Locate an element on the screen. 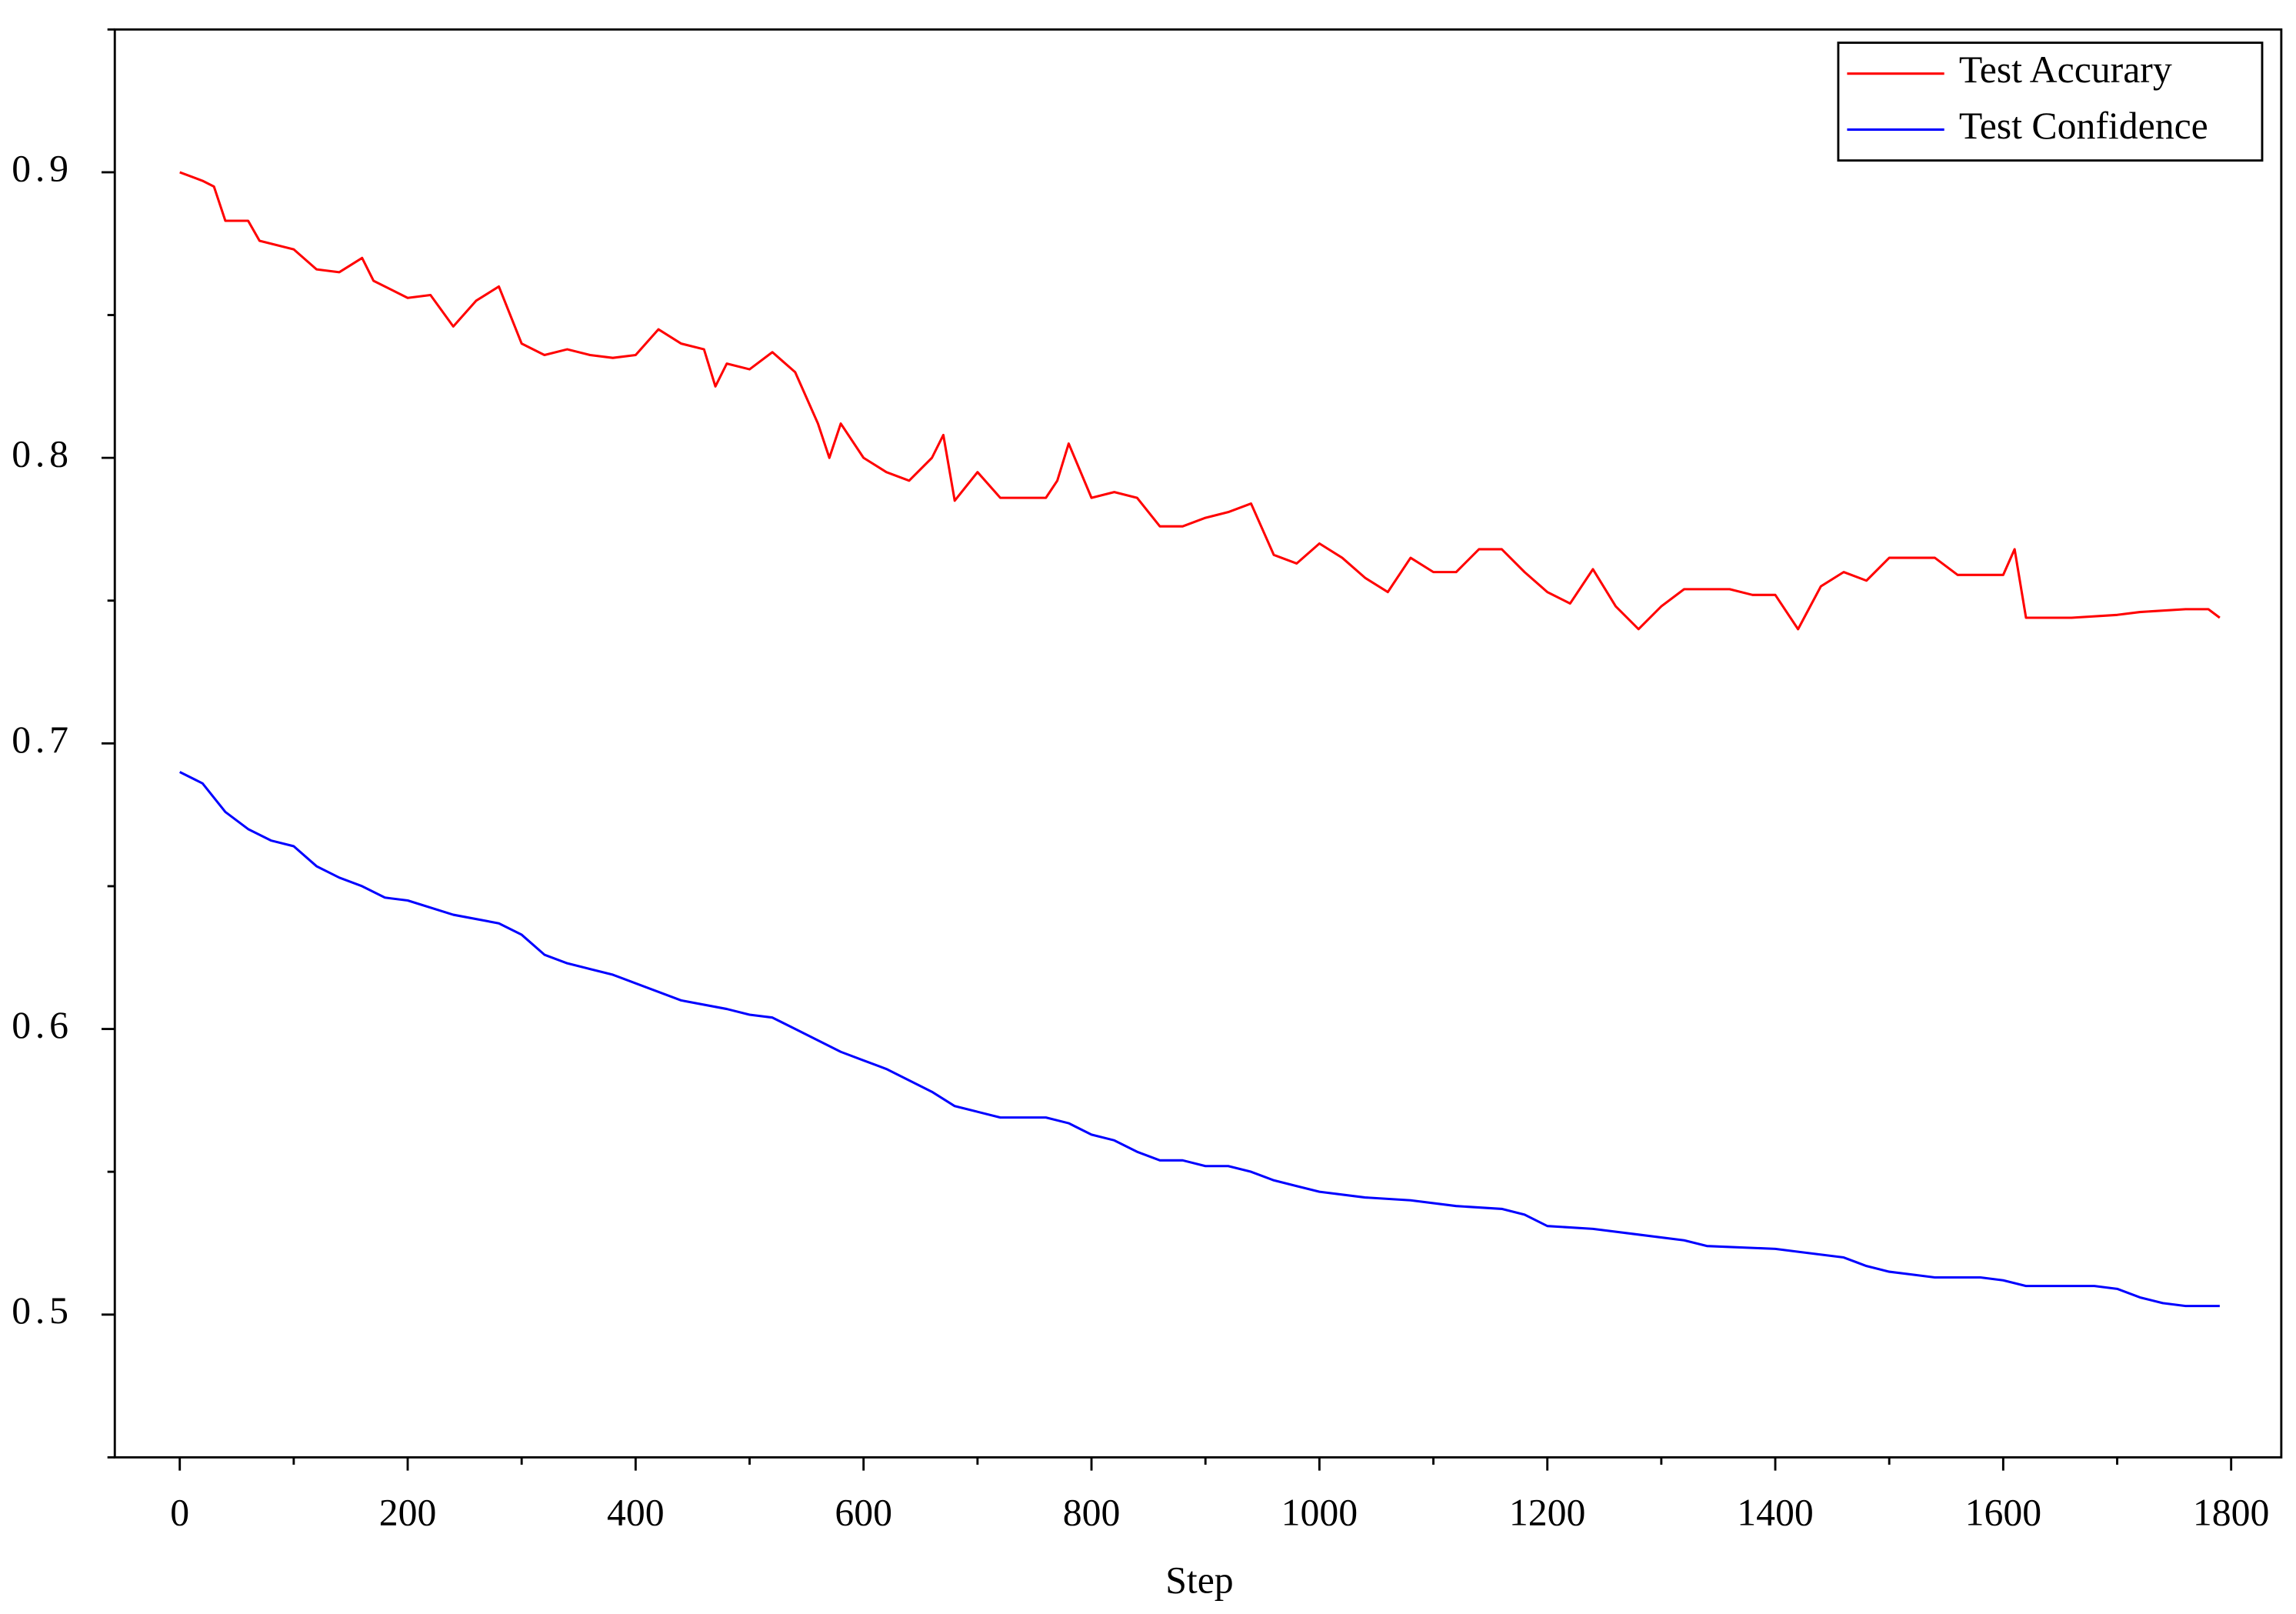  legend-label: Test Accurary is located at coordinates (2065, 69).